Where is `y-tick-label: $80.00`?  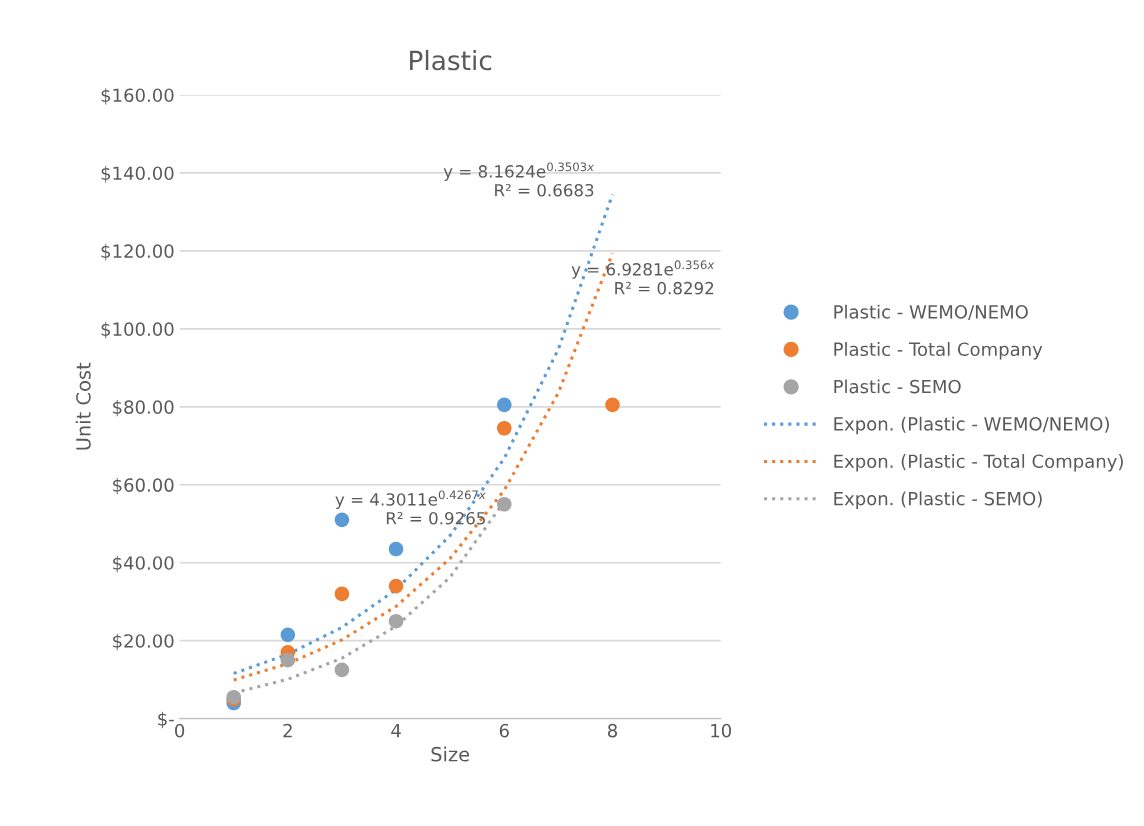
y-tick-label: $80.00 is located at coordinates (143, 408).